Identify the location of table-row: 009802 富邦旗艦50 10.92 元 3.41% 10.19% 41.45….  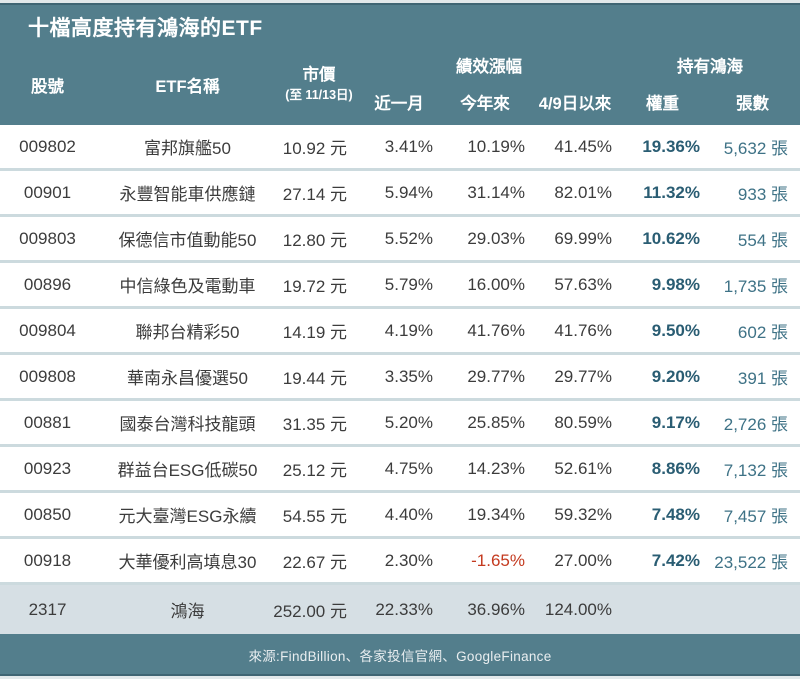
(400, 148).